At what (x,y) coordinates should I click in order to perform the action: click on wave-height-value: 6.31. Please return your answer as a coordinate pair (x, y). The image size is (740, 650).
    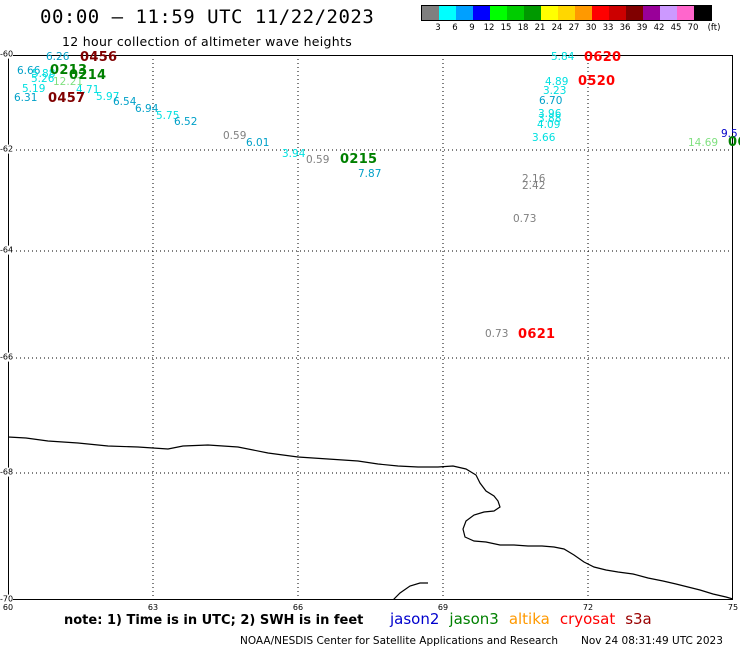
    Looking at the image, I should click on (26, 98).